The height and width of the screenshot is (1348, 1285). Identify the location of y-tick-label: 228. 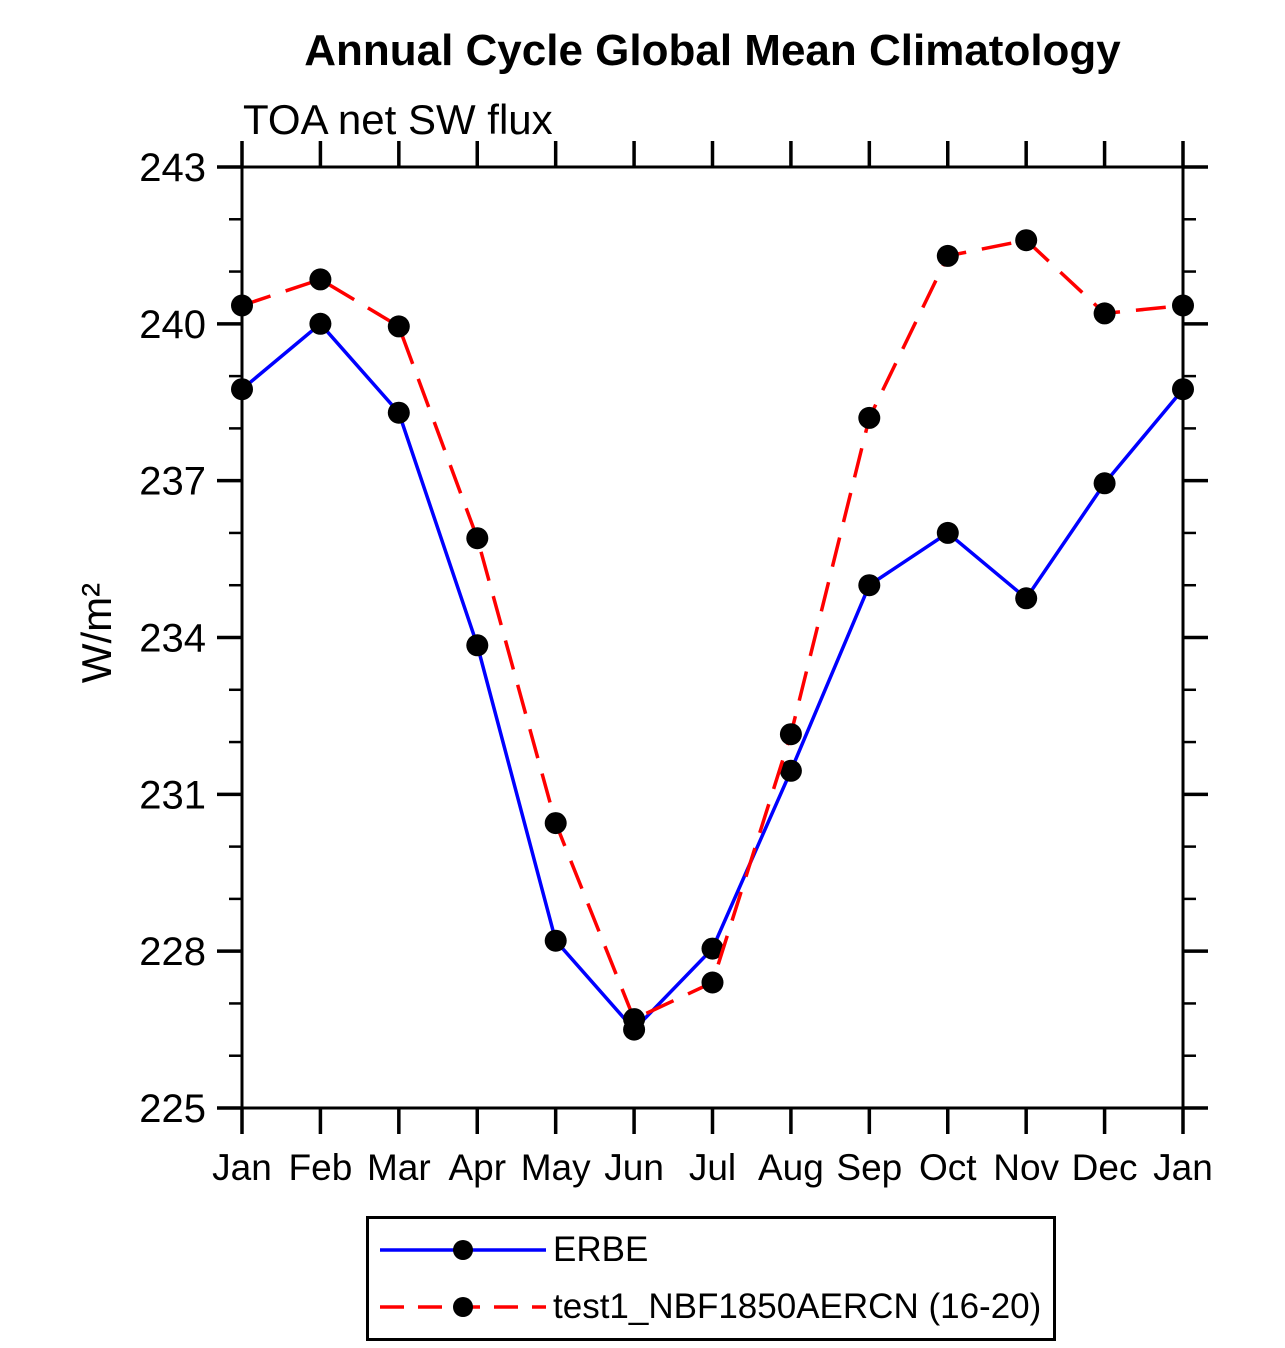
(172, 952).